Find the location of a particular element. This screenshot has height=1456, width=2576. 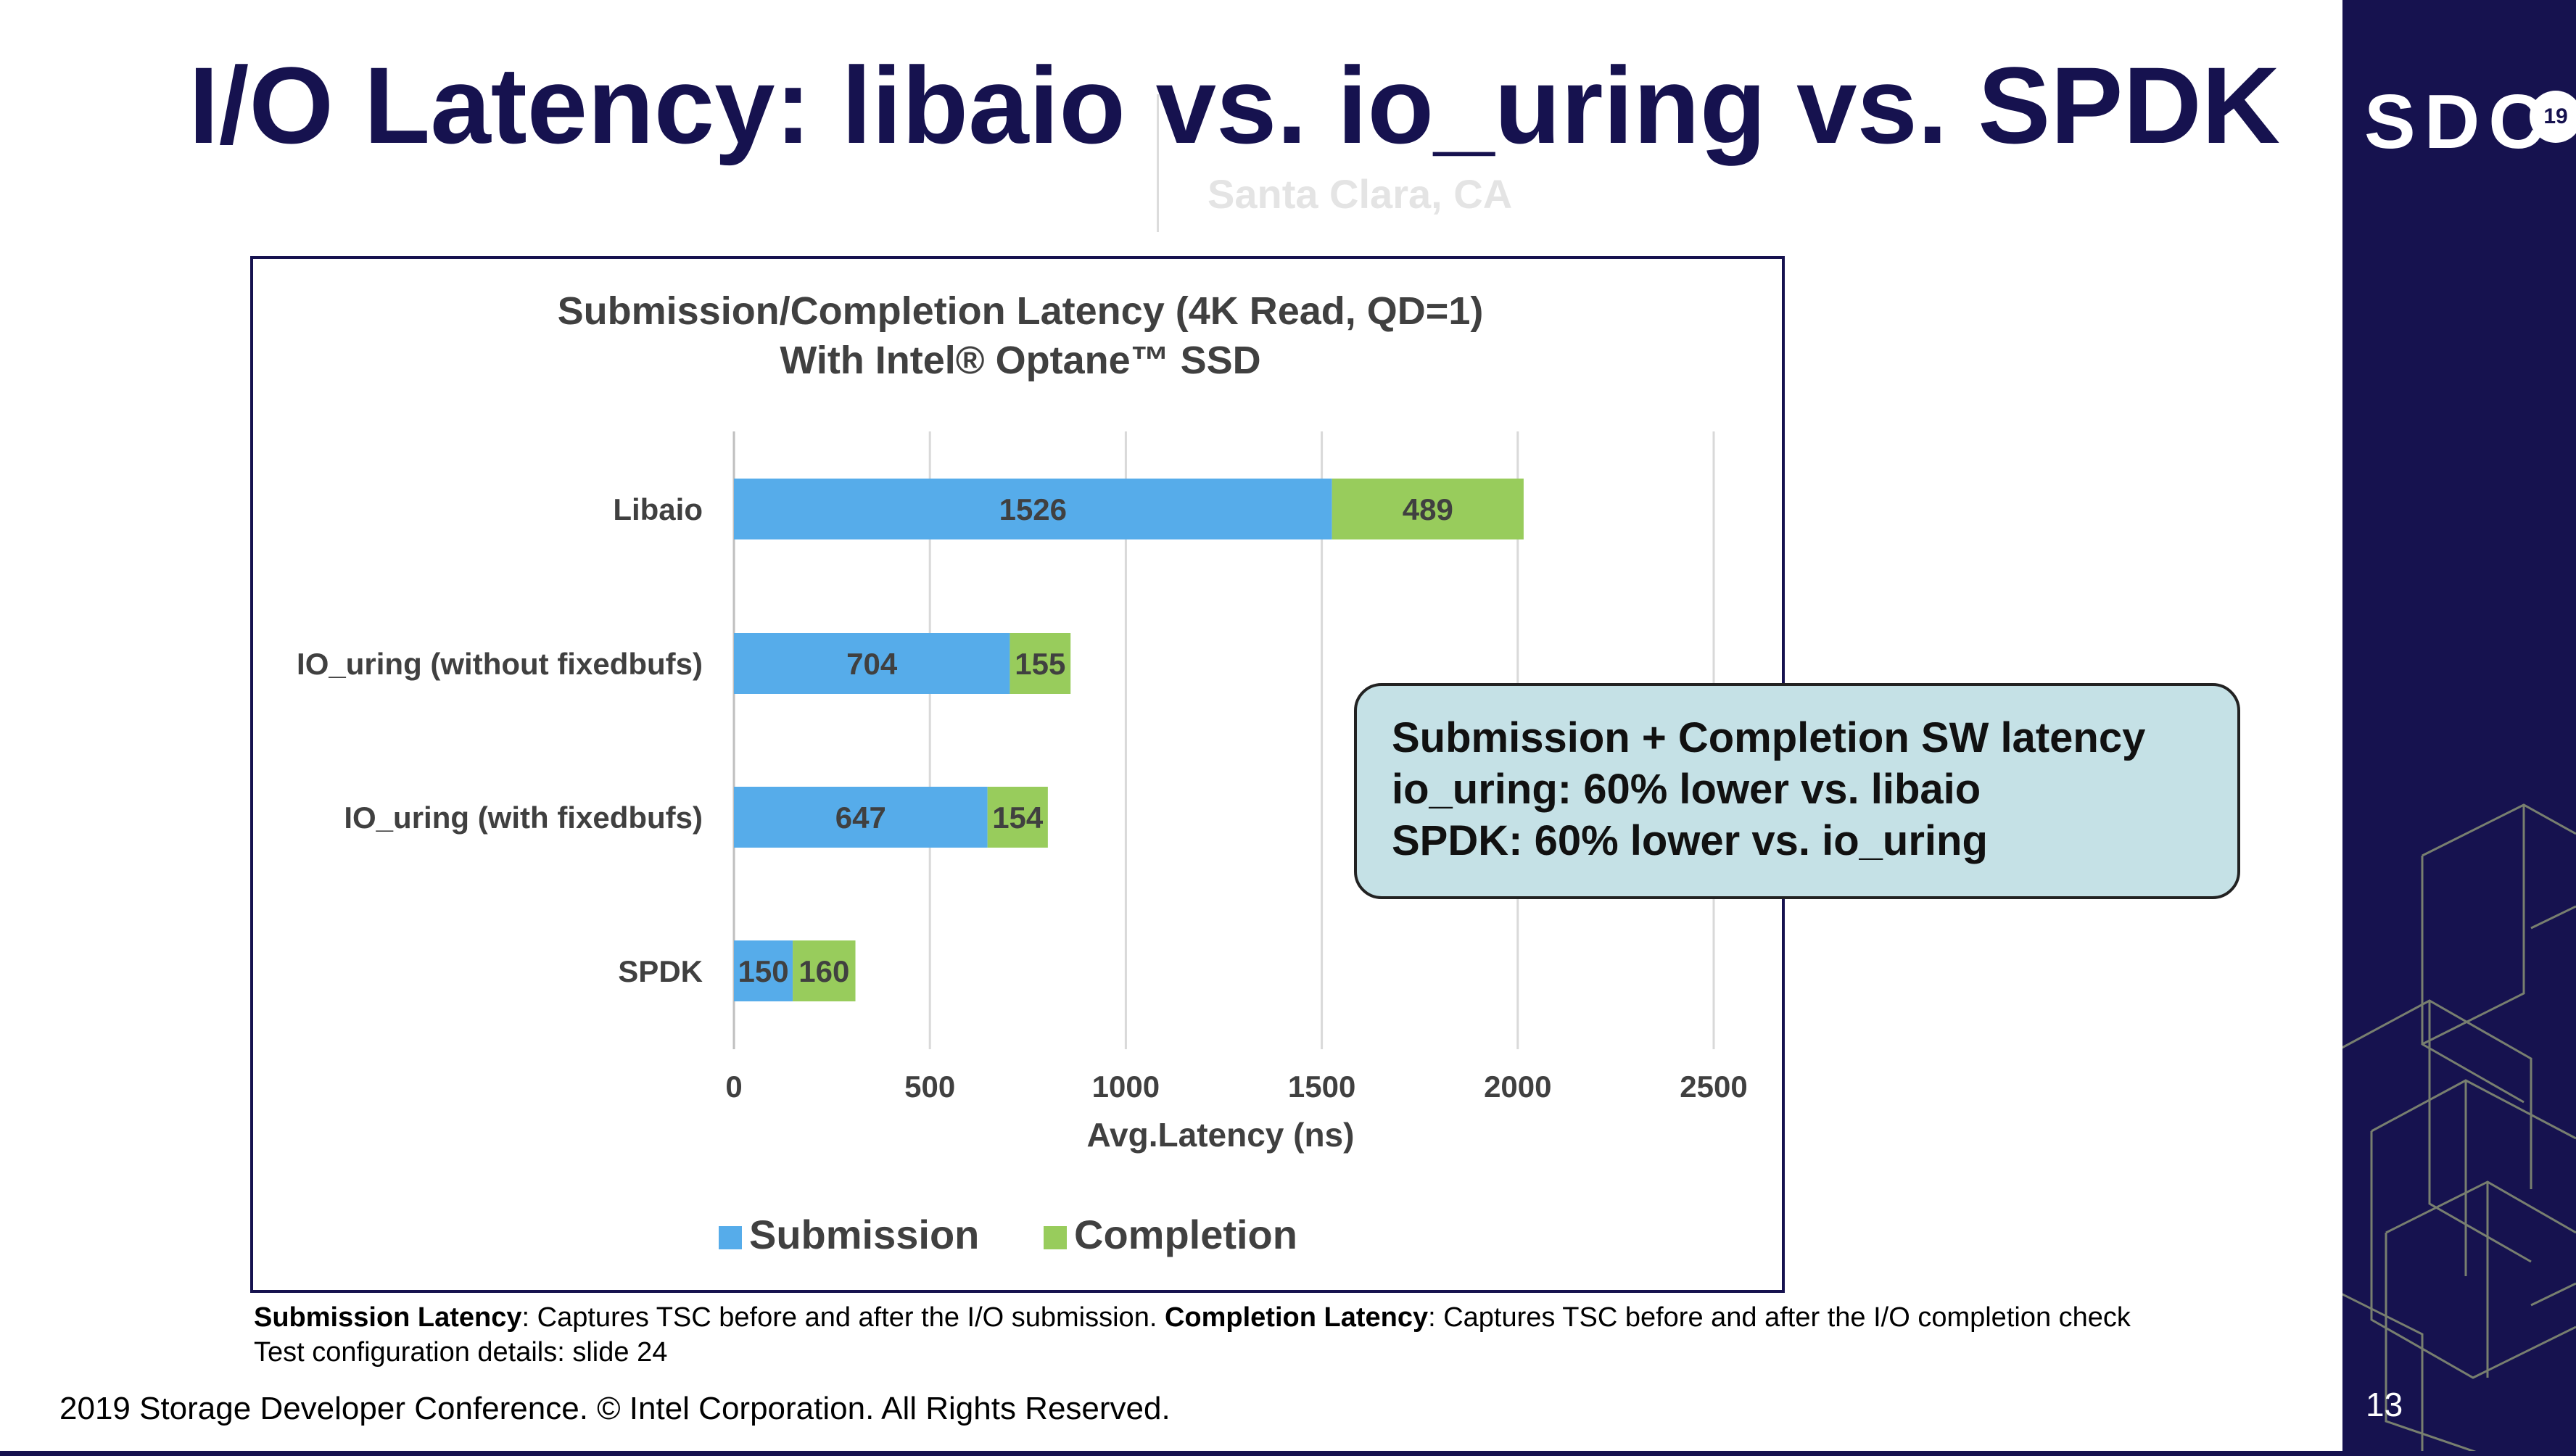

category-label: SPDK is located at coordinates (660, 971).